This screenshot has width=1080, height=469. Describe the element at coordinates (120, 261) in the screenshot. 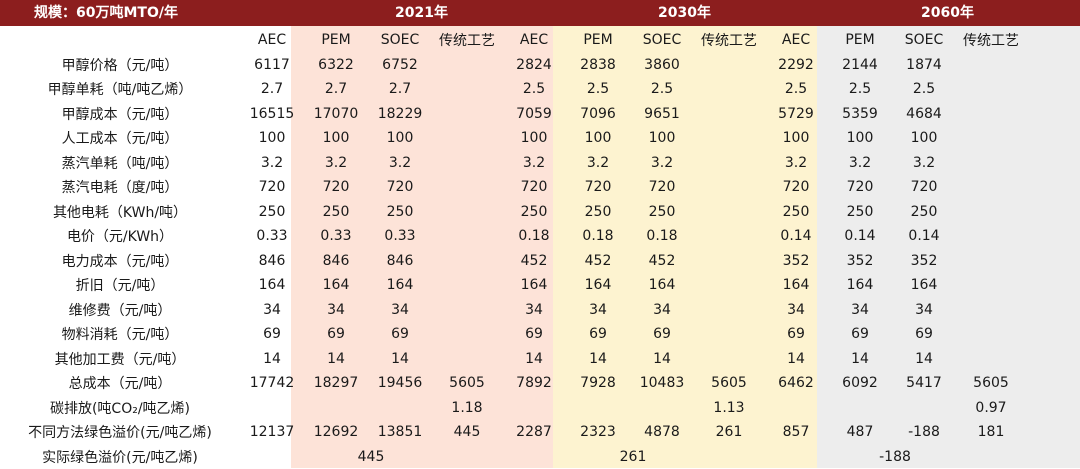

I see `row-label: 电力成本（元/吨）` at that location.